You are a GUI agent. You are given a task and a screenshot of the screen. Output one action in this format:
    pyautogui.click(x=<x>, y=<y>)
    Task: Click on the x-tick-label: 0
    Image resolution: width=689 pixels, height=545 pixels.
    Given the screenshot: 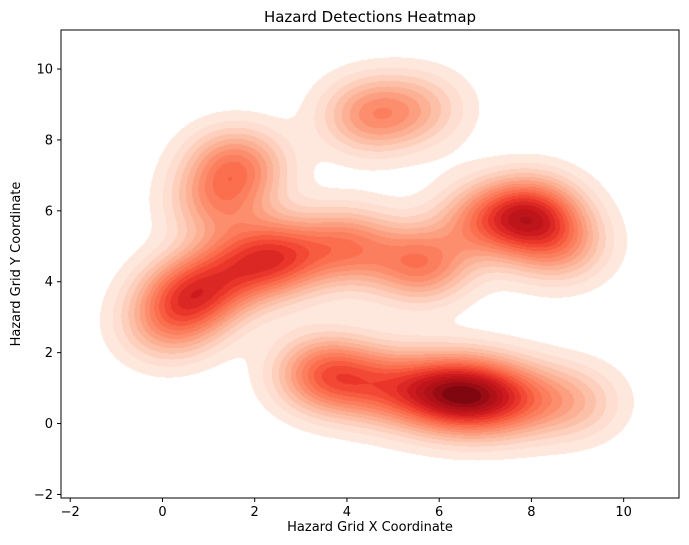 What is the action you would take?
    pyautogui.click(x=162, y=512)
    